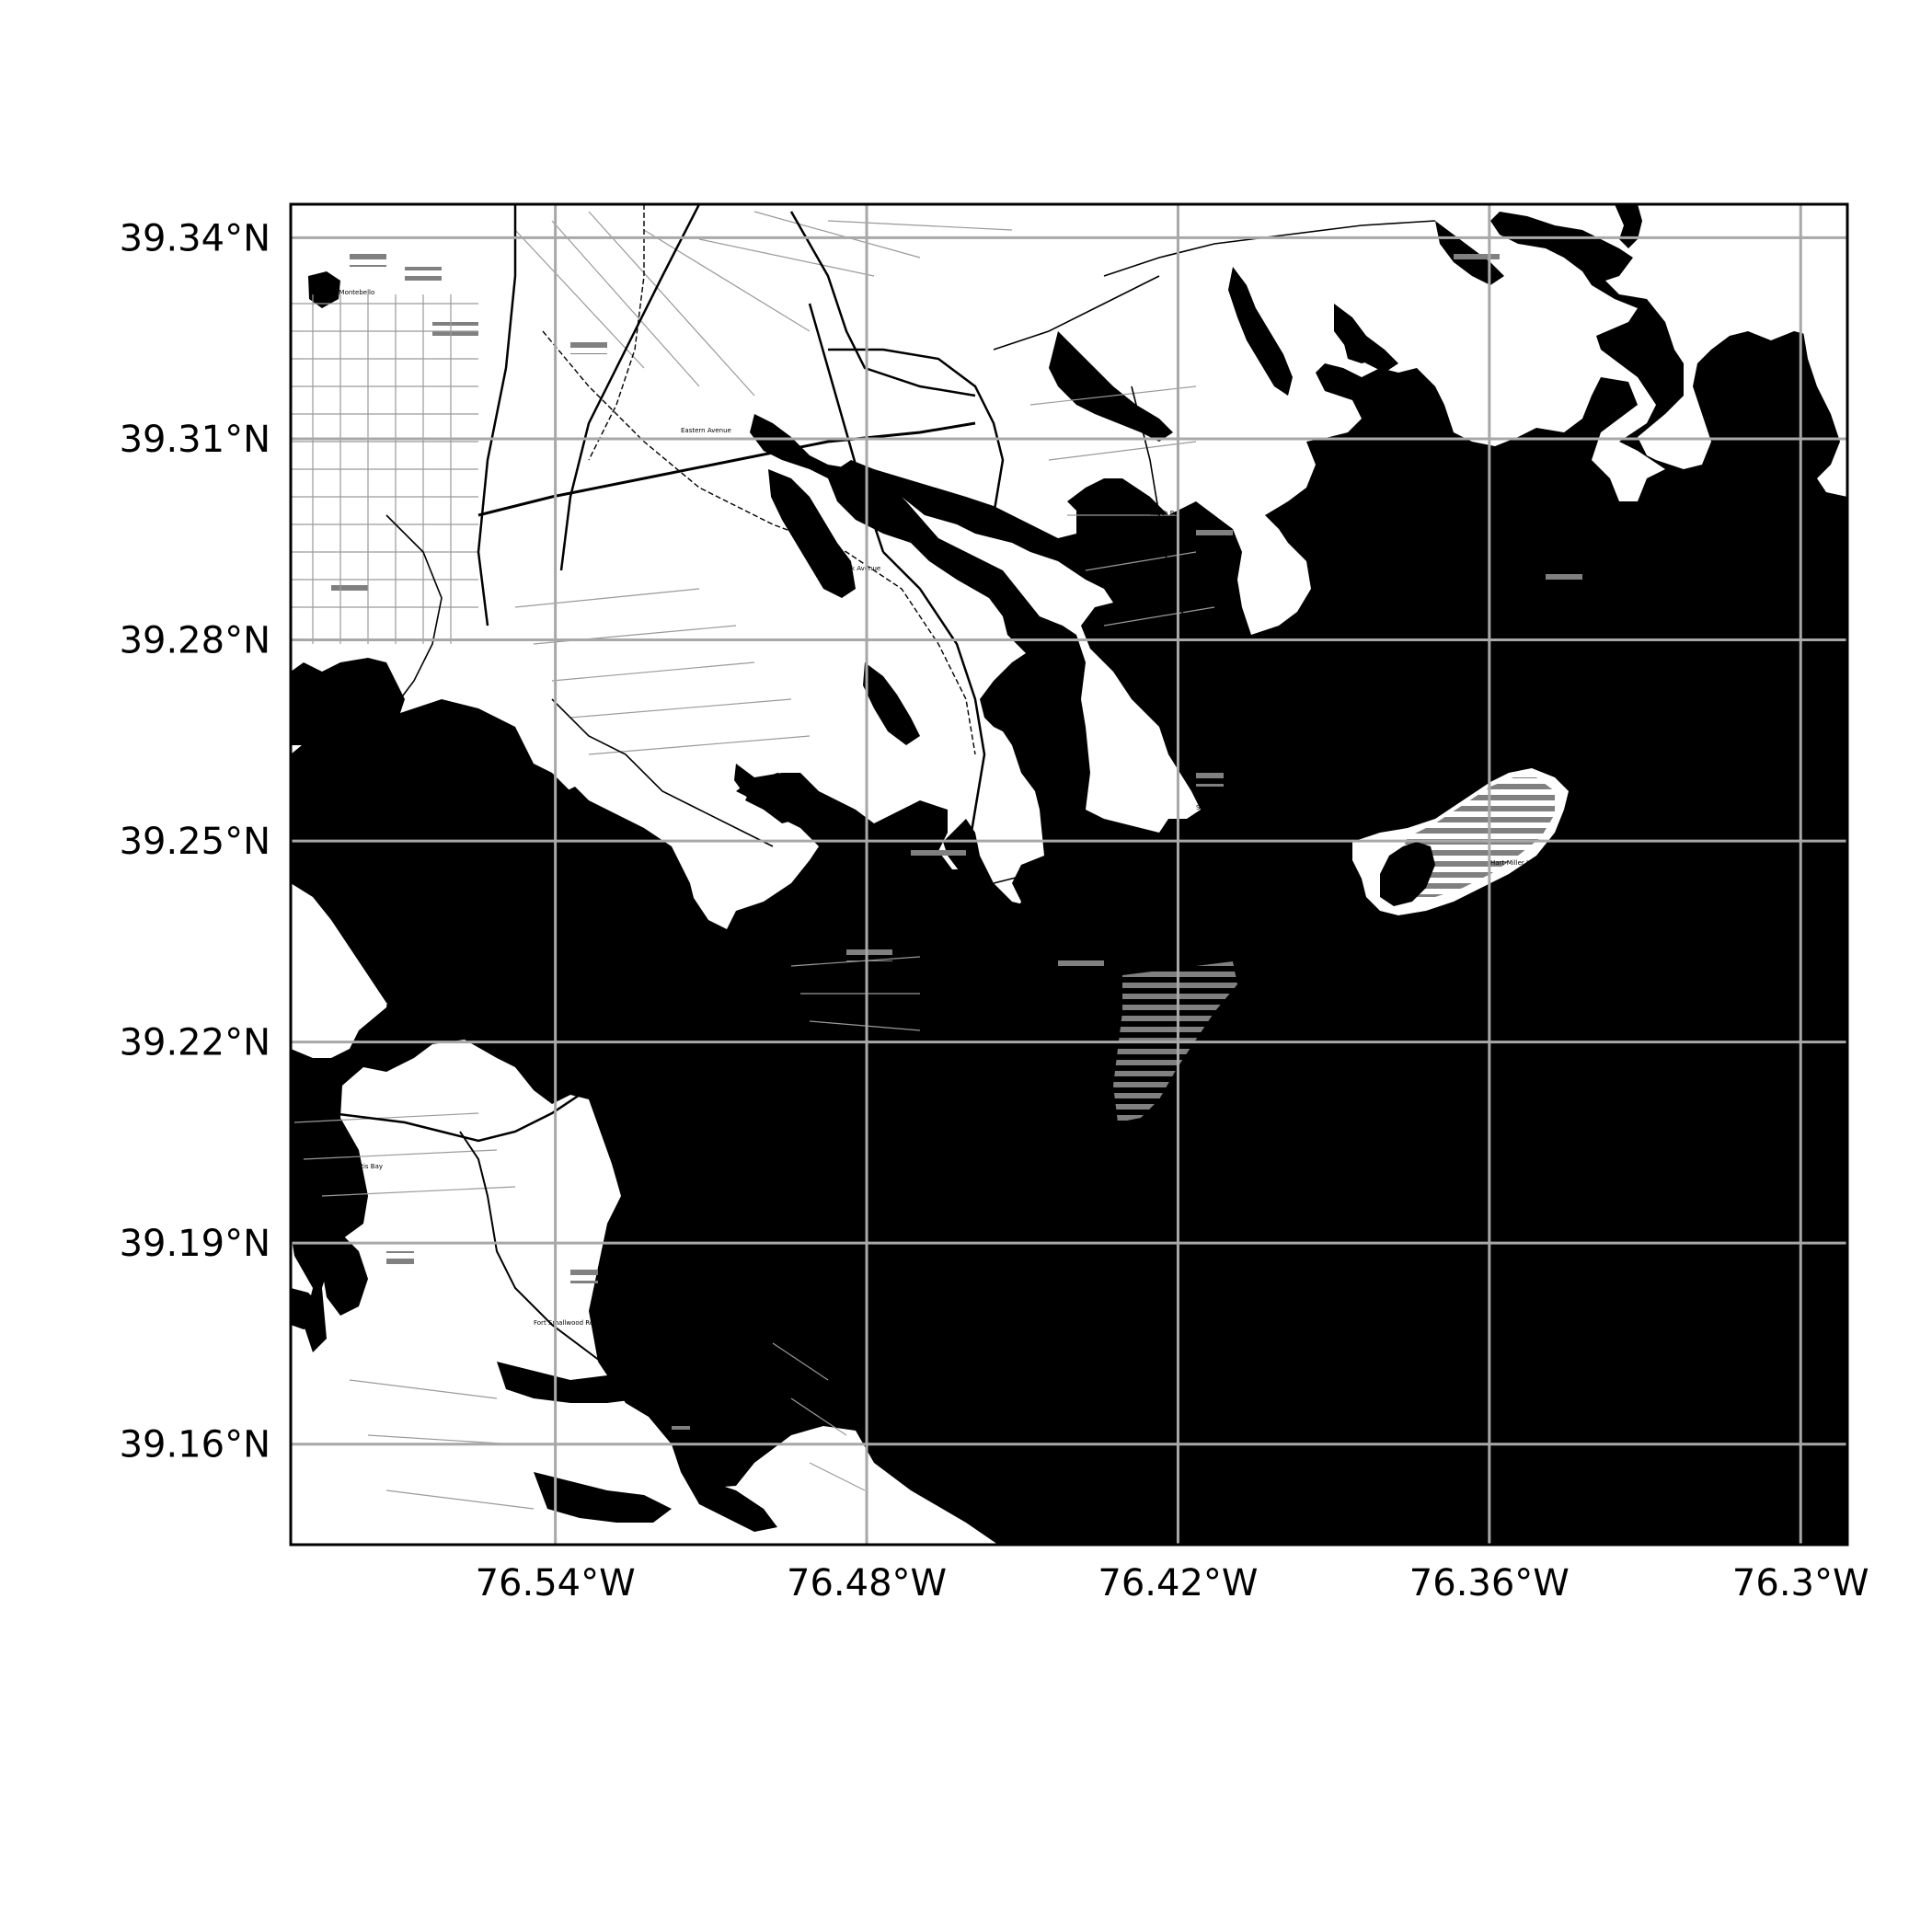  What do you see at coordinates (579, 1382) in the screenshot?
I see `rock-creek` at bounding box center [579, 1382].